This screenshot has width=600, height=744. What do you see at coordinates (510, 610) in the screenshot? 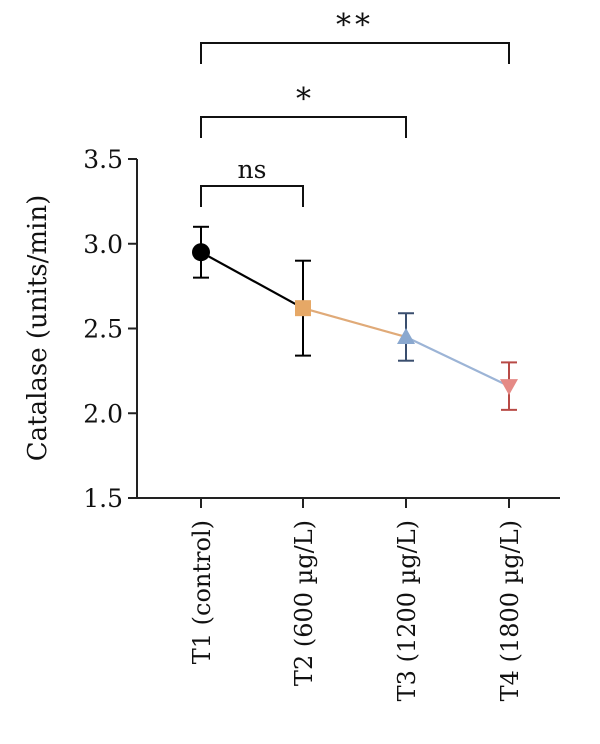
I see `x-tick-label-3: T4 (1800 µg/L)` at bounding box center [510, 610].